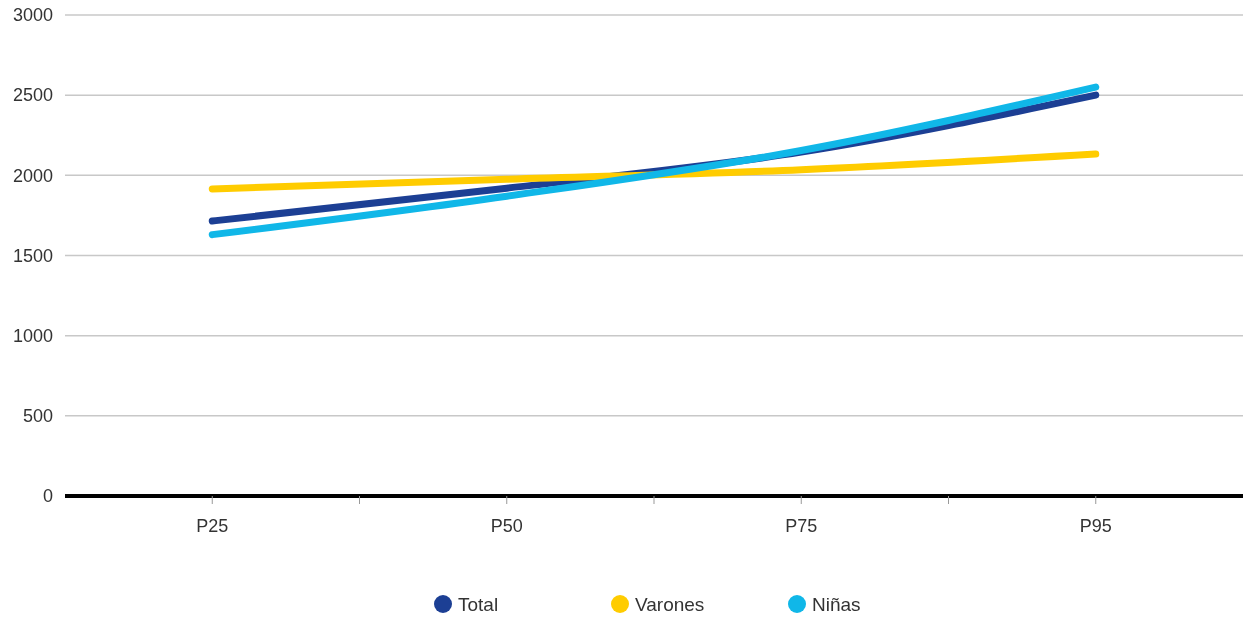 Image resolution: width=1245 pixels, height=621 pixels. Describe the element at coordinates (670, 604) in the screenshot. I see `legend-label: Varones` at that location.